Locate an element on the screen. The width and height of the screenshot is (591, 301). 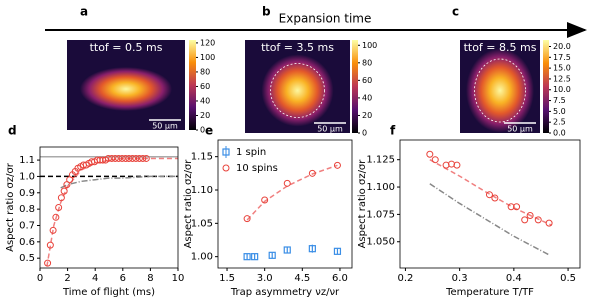
y-tick-label: 1.0 is located at coordinates (27, 176).